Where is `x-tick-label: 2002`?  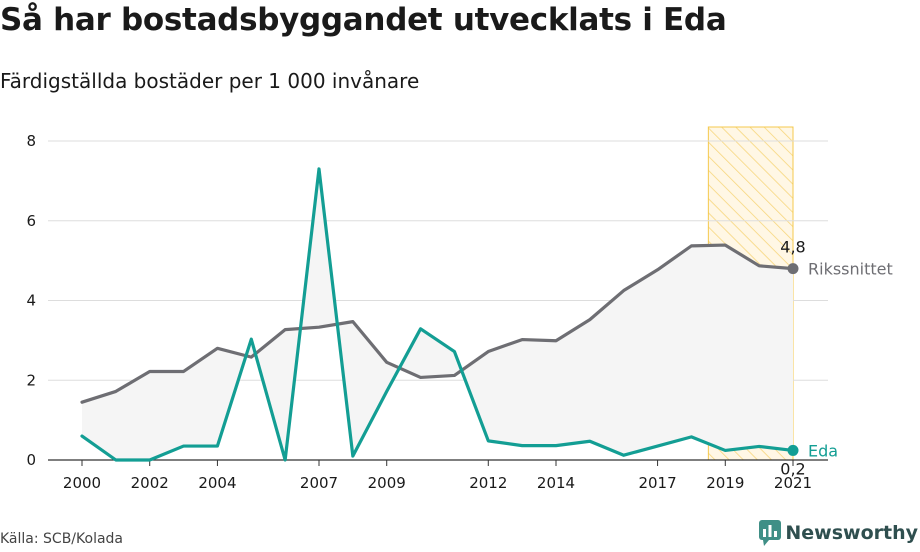 x-tick-label: 2002 is located at coordinates (150, 483).